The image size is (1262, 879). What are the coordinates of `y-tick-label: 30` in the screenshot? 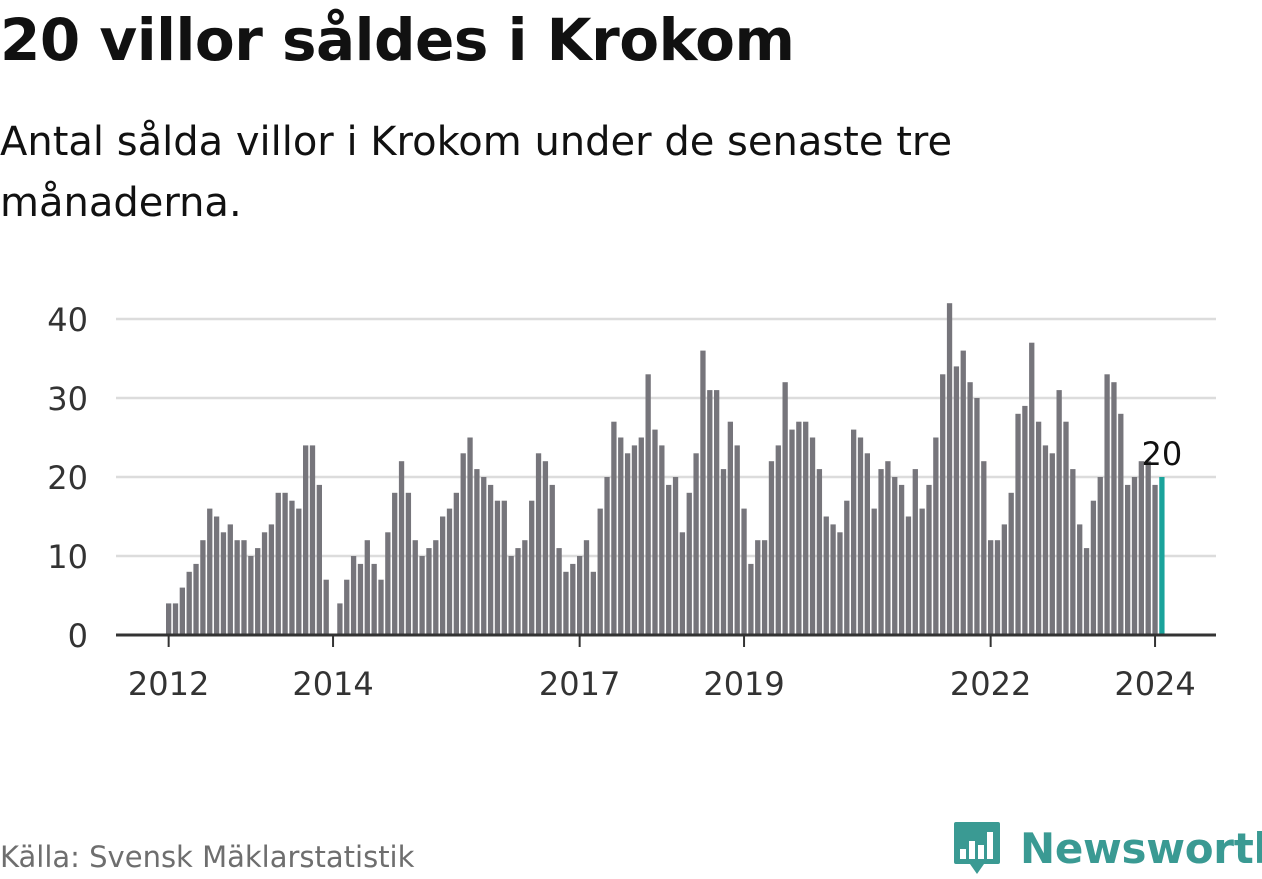 It's located at (67, 399).